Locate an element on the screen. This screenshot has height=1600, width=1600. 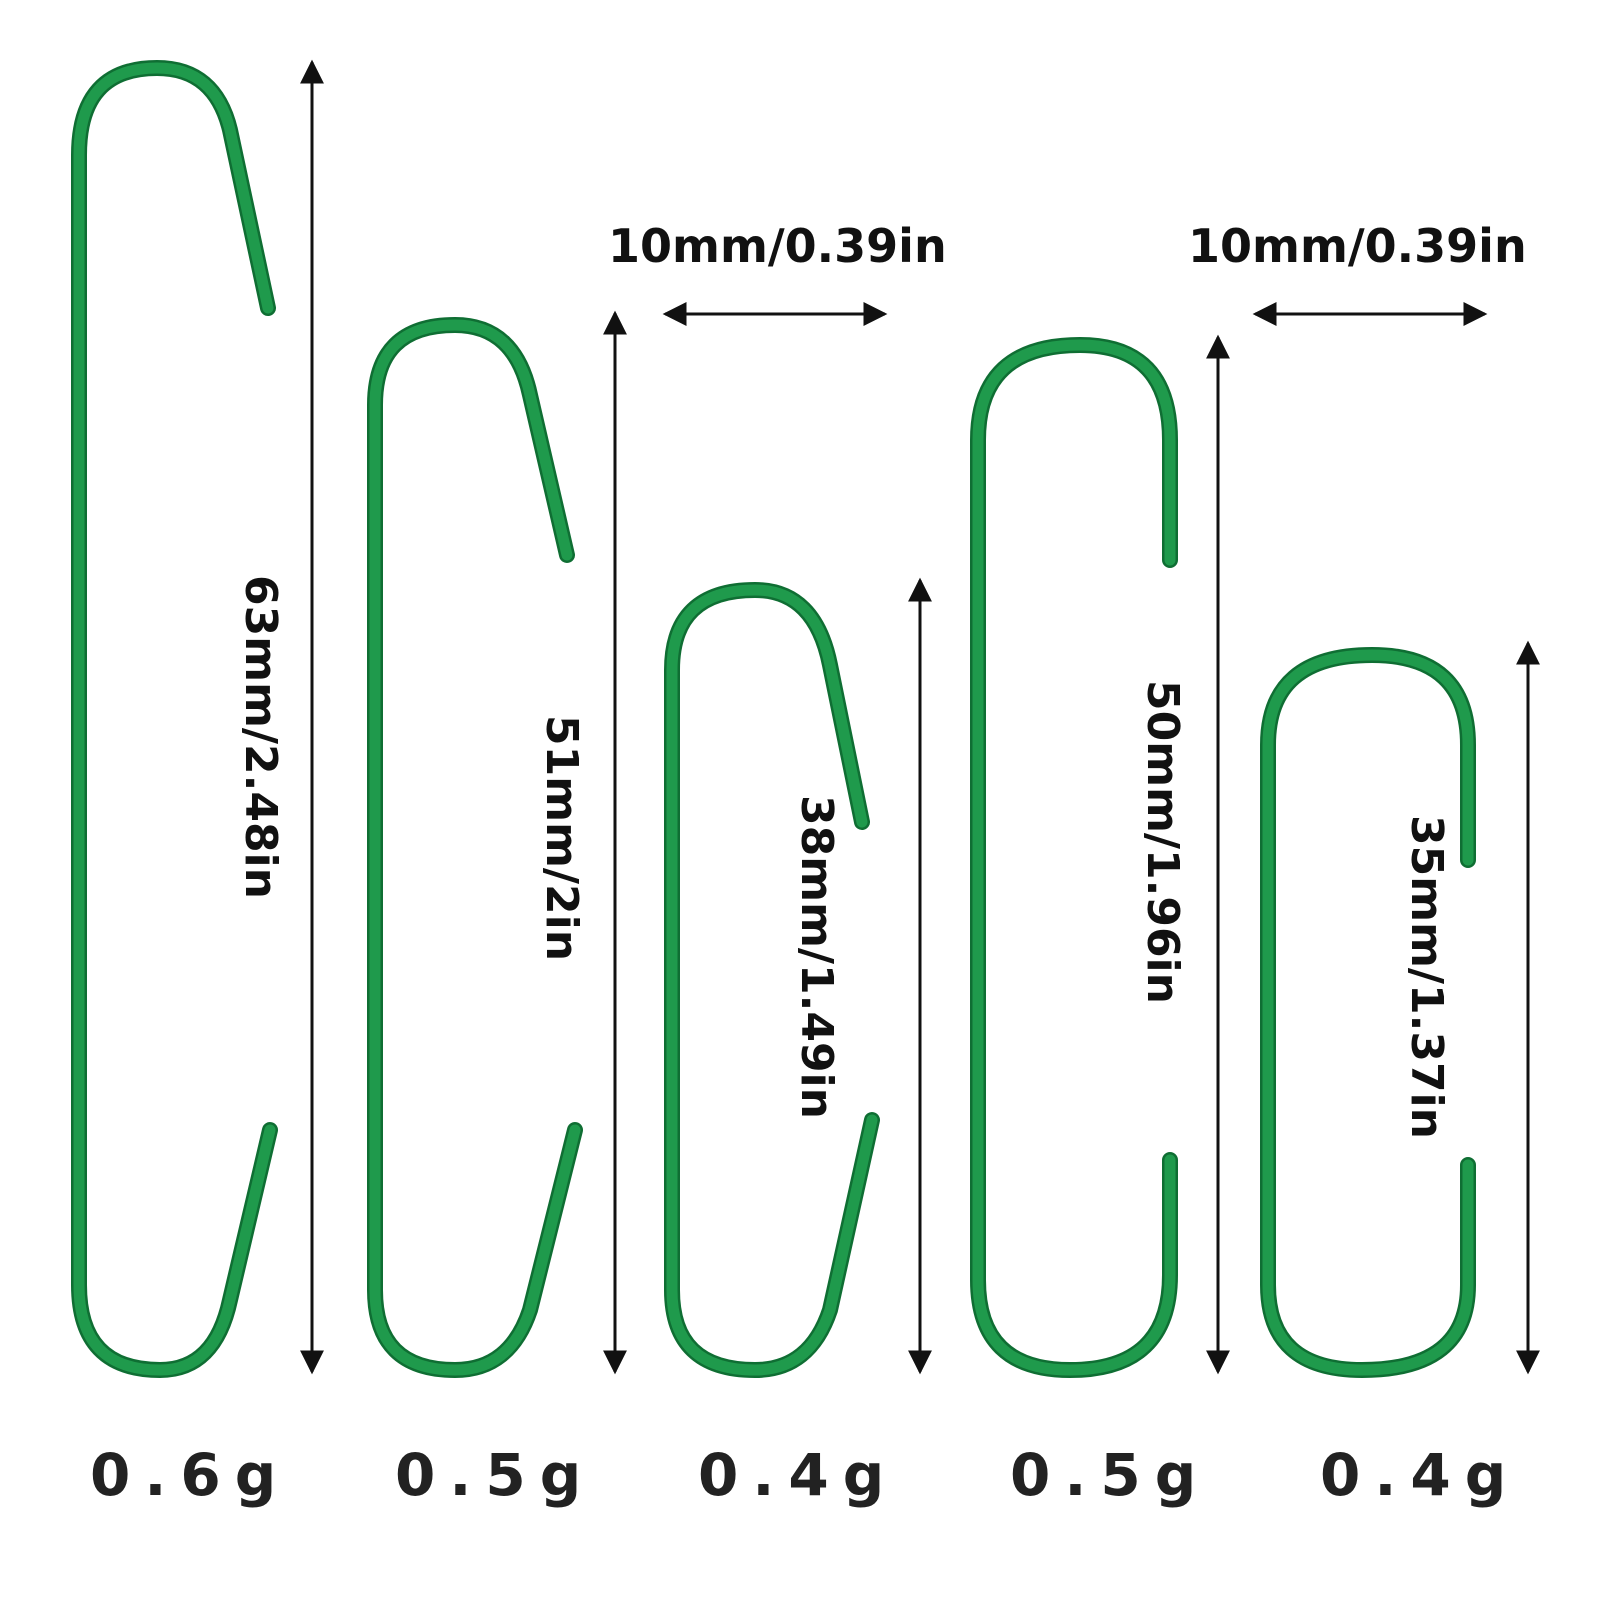
hook-4-wire is located at coordinates (1074, 857).